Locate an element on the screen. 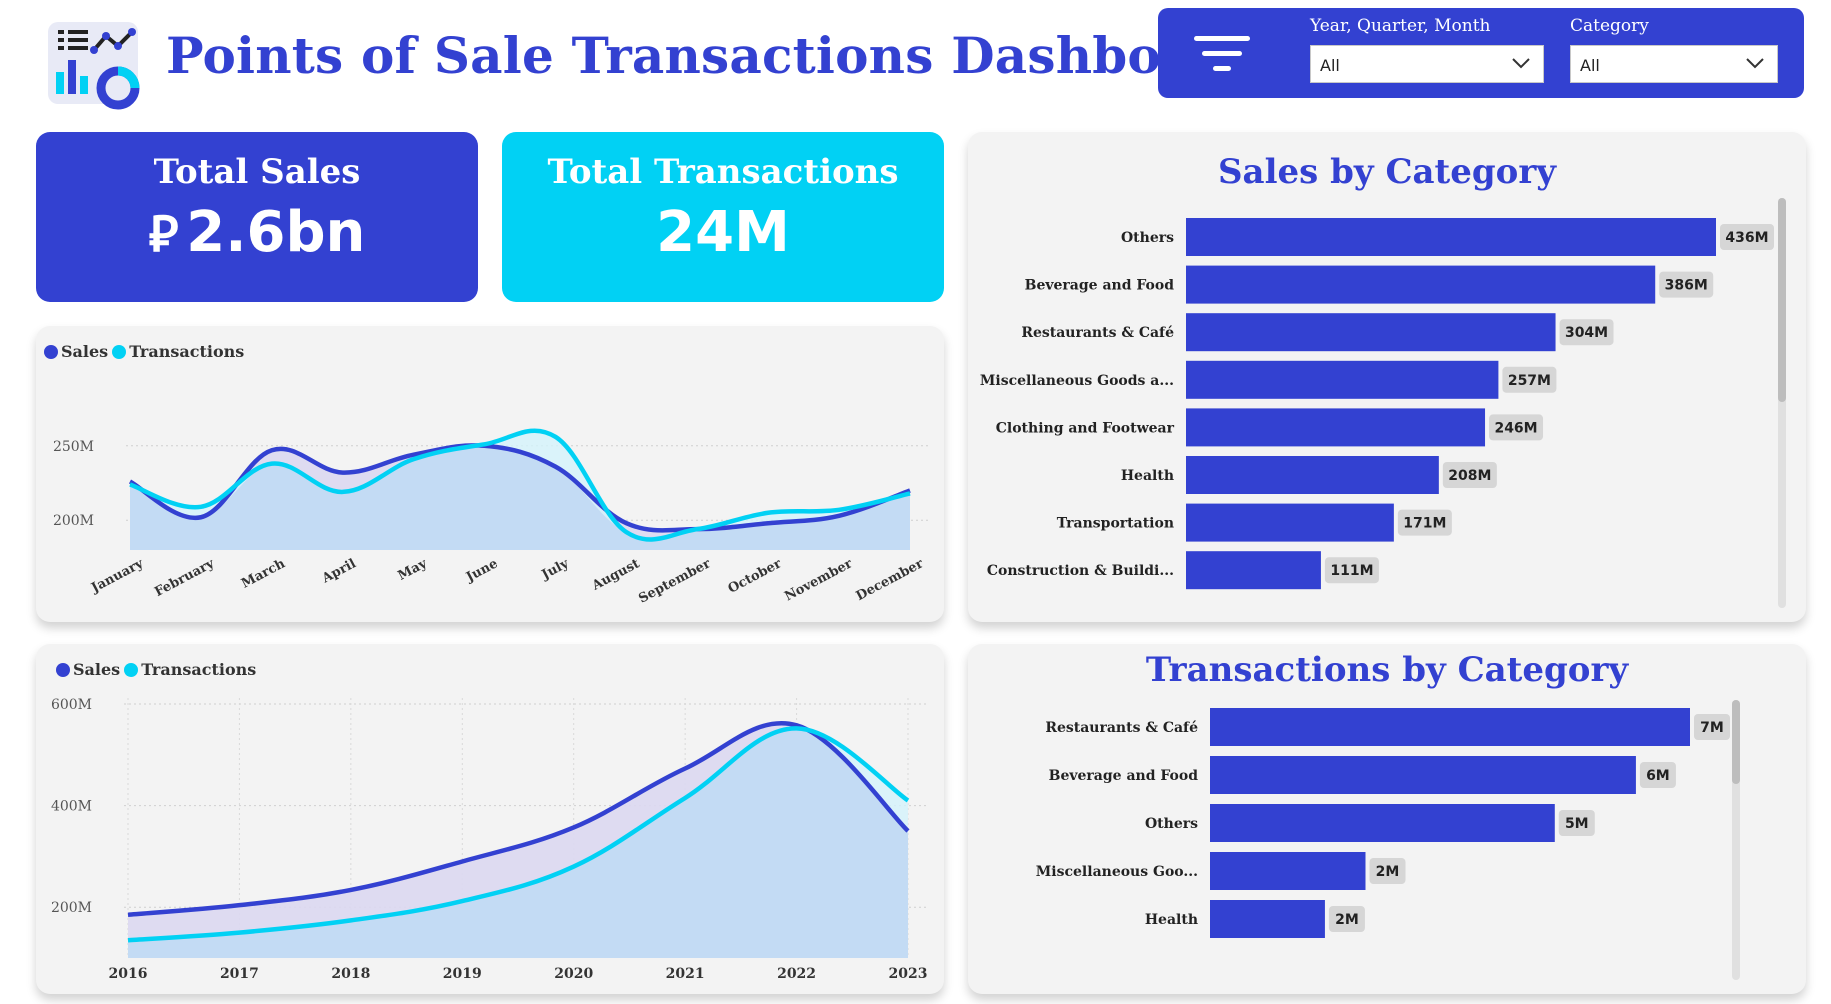 This screenshot has width=1831, height=1004. monthly-legend: Sales Transactions is located at coordinates (146, 351).